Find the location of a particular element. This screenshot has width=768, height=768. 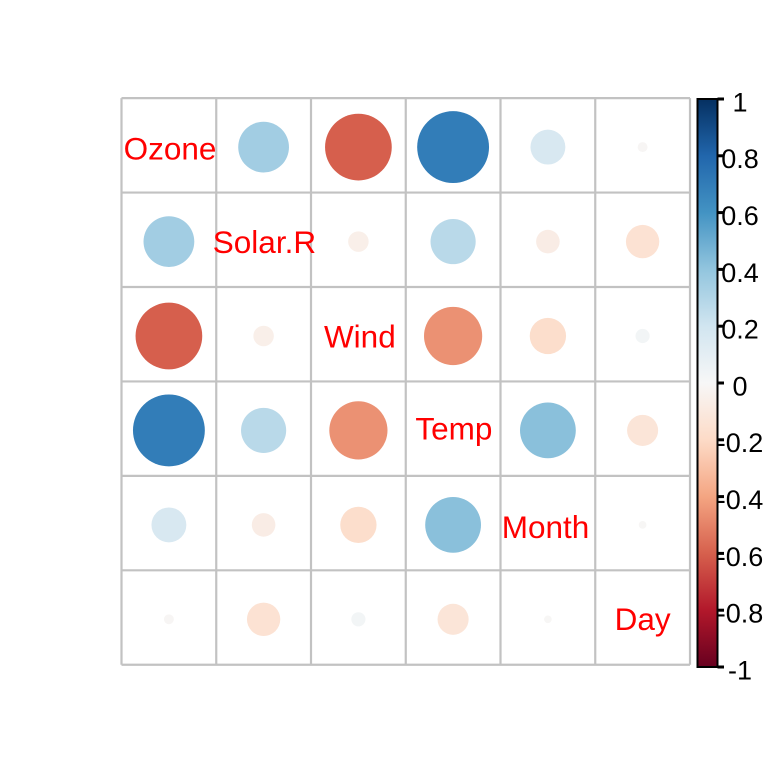

svg-text: -1 is located at coordinates (740, 670).